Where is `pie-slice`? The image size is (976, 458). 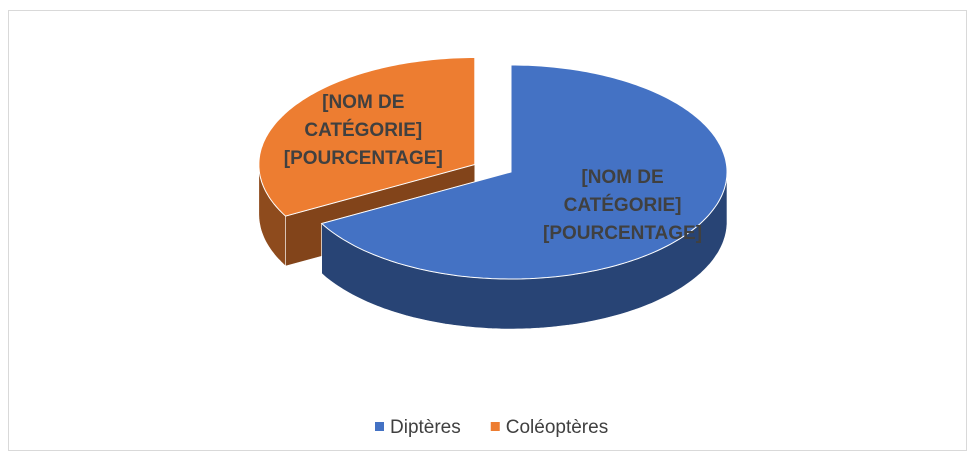
pie-slice is located at coordinates (367, 137).